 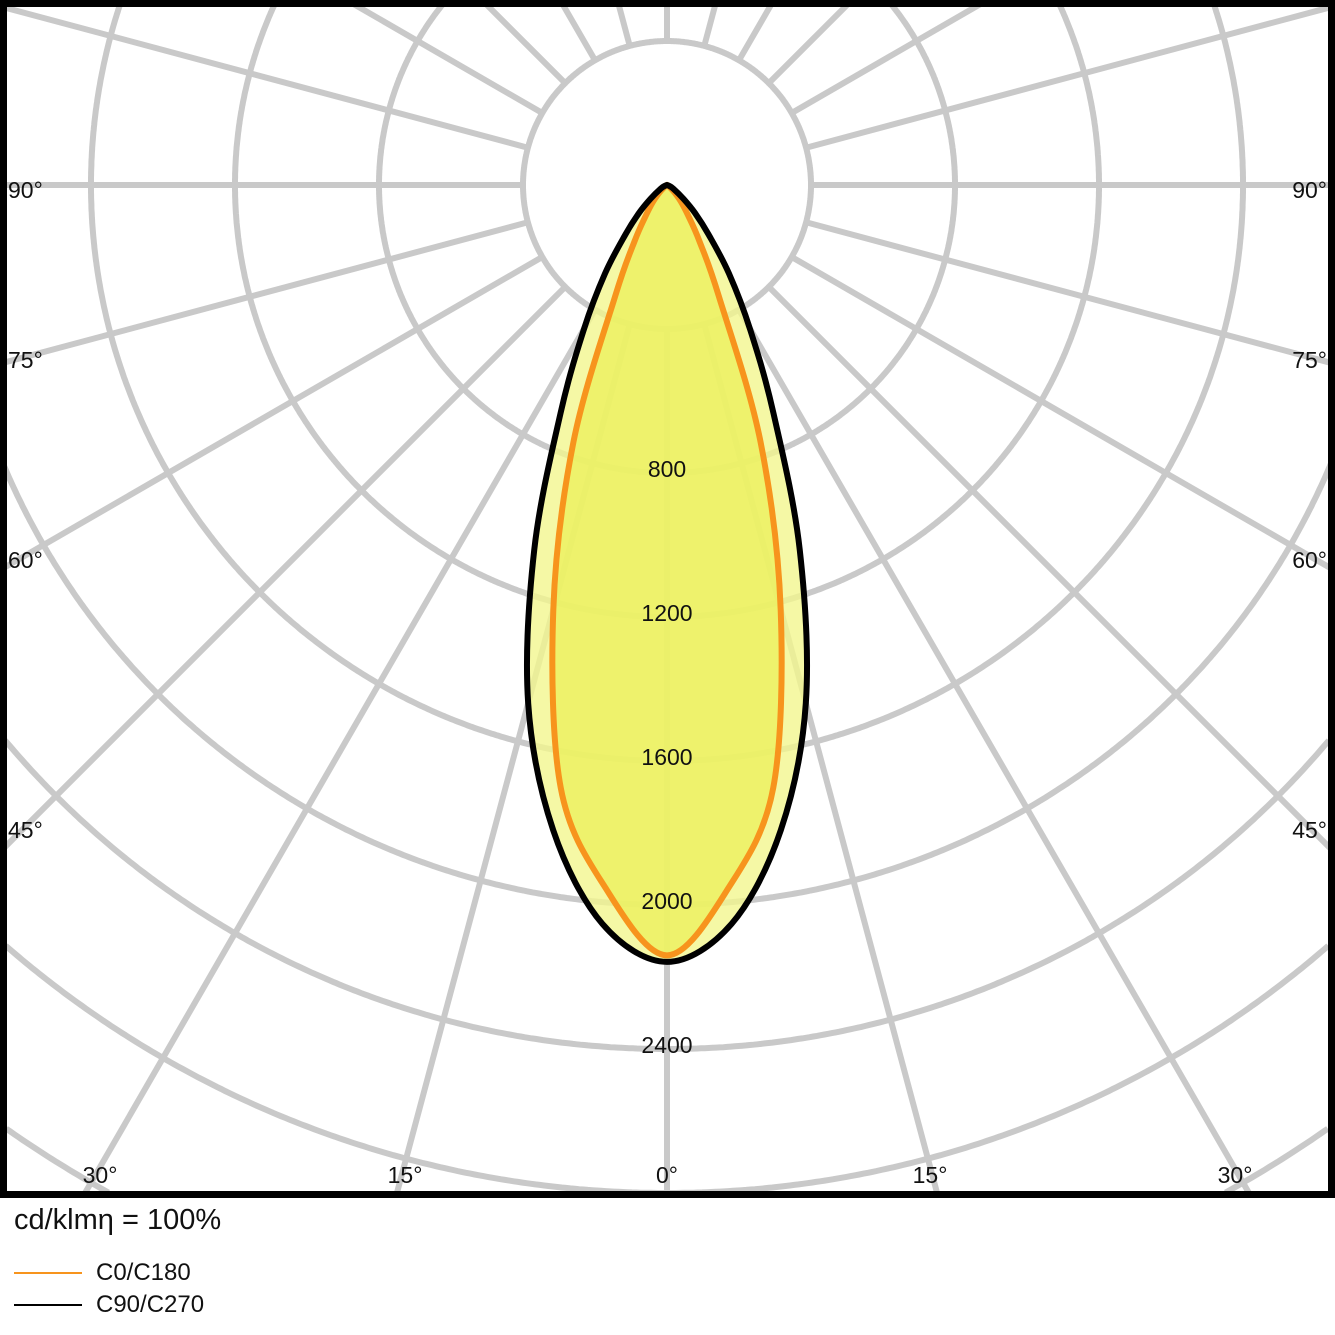 I want to click on series-fill-c0, so click(x=667, y=570).